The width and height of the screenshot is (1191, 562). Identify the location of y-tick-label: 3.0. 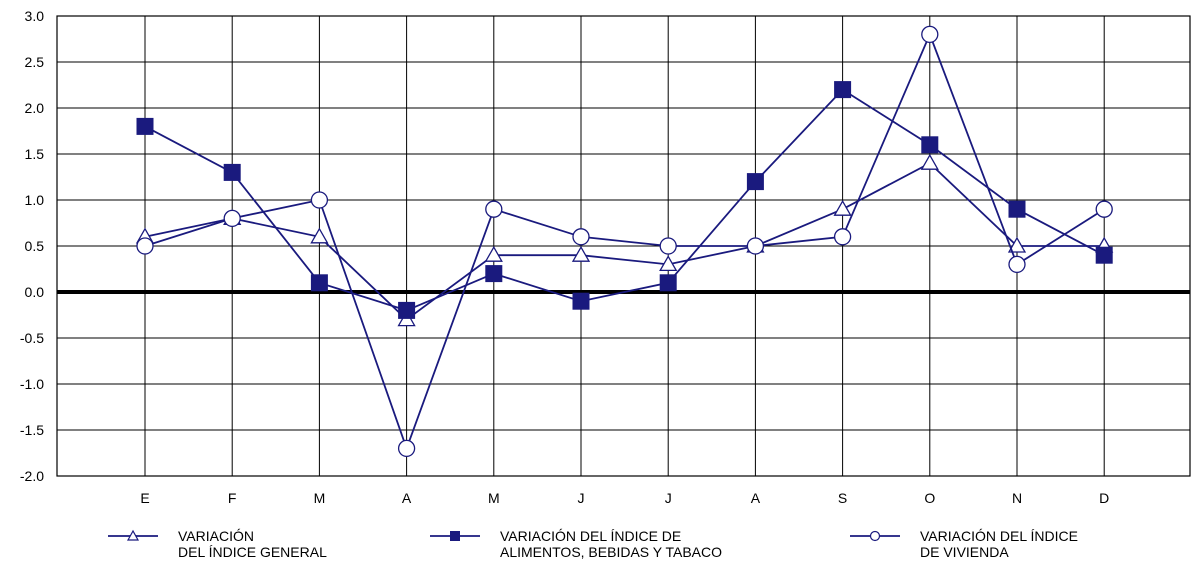
(35, 16).